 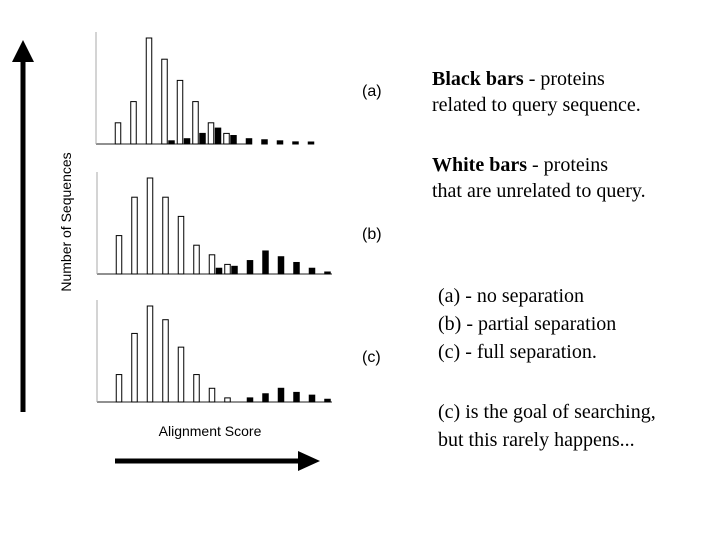 I want to click on black-bars-bold: Black bars, so click(x=478, y=79).